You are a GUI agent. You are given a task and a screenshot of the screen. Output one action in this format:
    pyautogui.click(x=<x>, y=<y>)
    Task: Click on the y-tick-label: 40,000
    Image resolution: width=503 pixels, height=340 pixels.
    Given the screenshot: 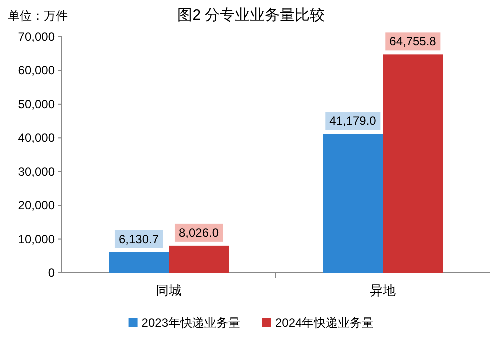 What is the action you would take?
    pyautogui.click(x=37, y=138)
    